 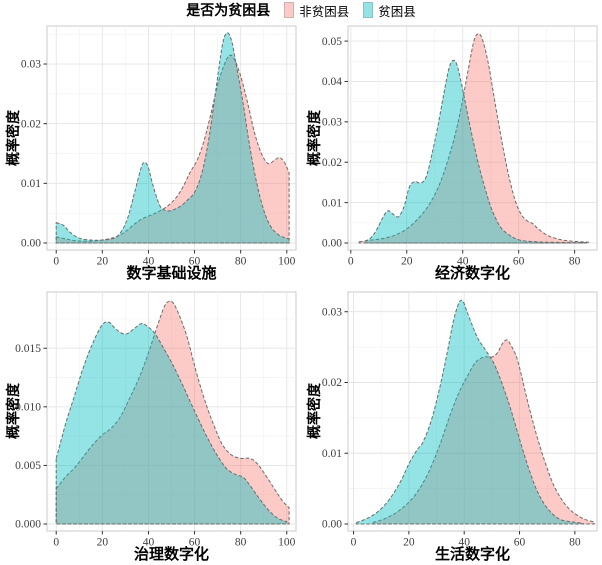 I want to click on legend-item-non-poverty: 非贫困县, so click(x=316, y=10).